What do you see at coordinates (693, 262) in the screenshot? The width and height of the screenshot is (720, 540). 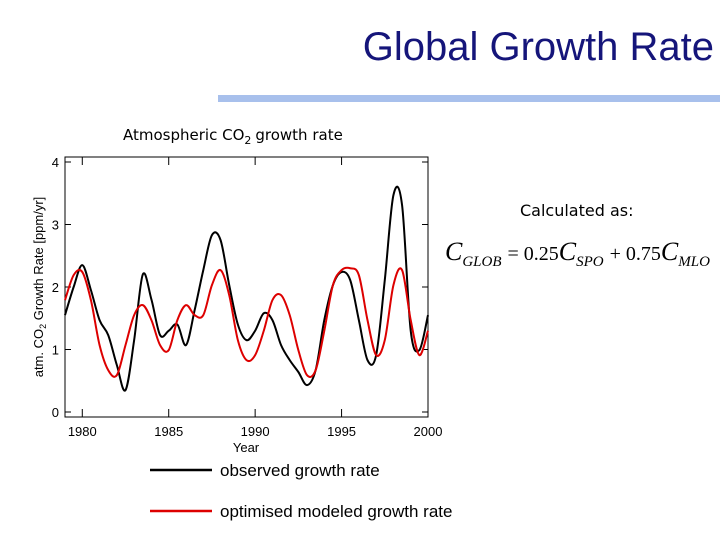 I see `formula-sub: MLO` at bounding box center [693, 262].